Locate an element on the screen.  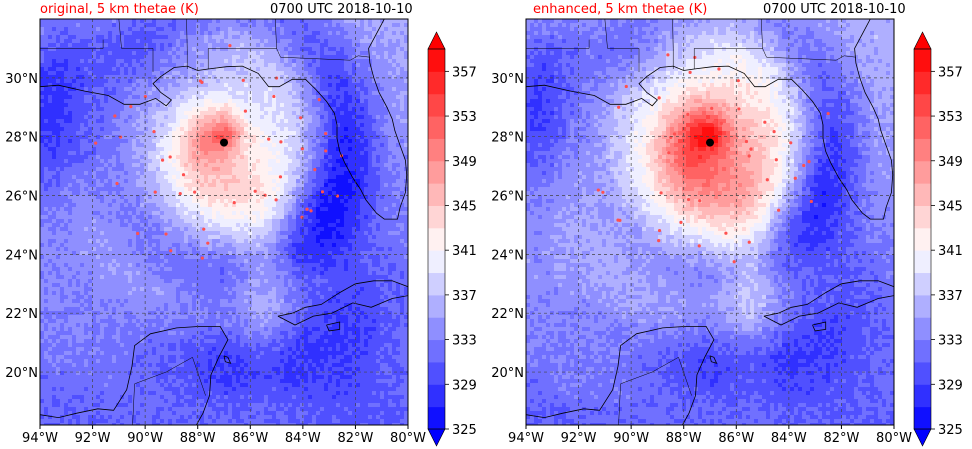
panel-title: original, 5 km thetae (K) is located at coordinates (119, 9).